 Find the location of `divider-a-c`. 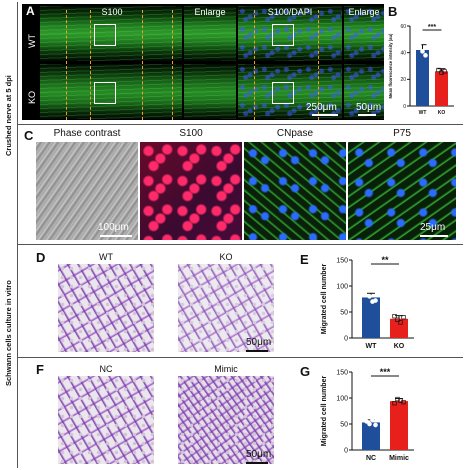

divider-a-c is located at coordinates (240, 124).